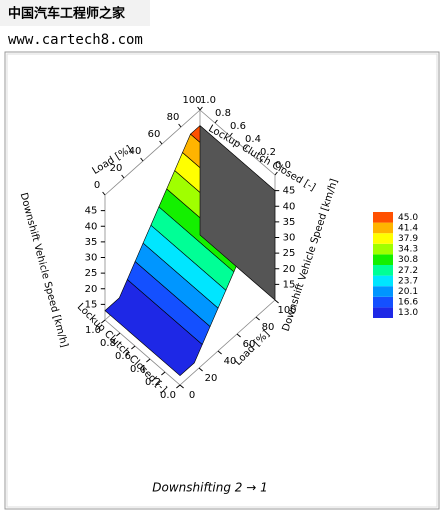  What do you see at coordinates (408, 292) in the screenshot?
I see `colorbar-label: 20.1` at bounding box center [408, 292].